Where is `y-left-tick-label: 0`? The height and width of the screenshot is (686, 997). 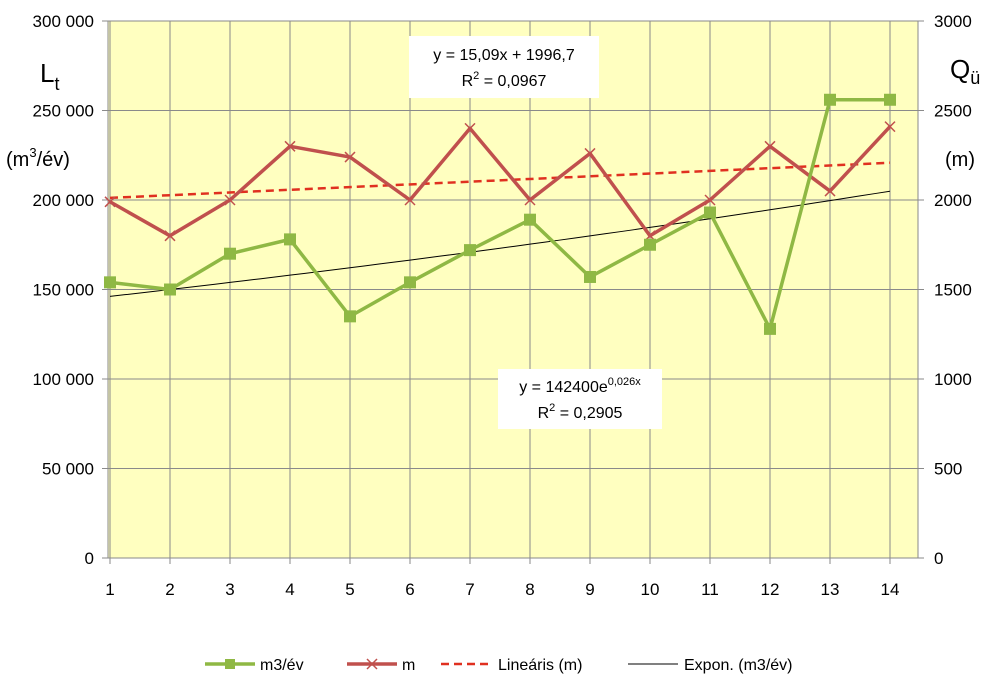
y-left-tick-label: 0 is located at coordinates (89, 558).